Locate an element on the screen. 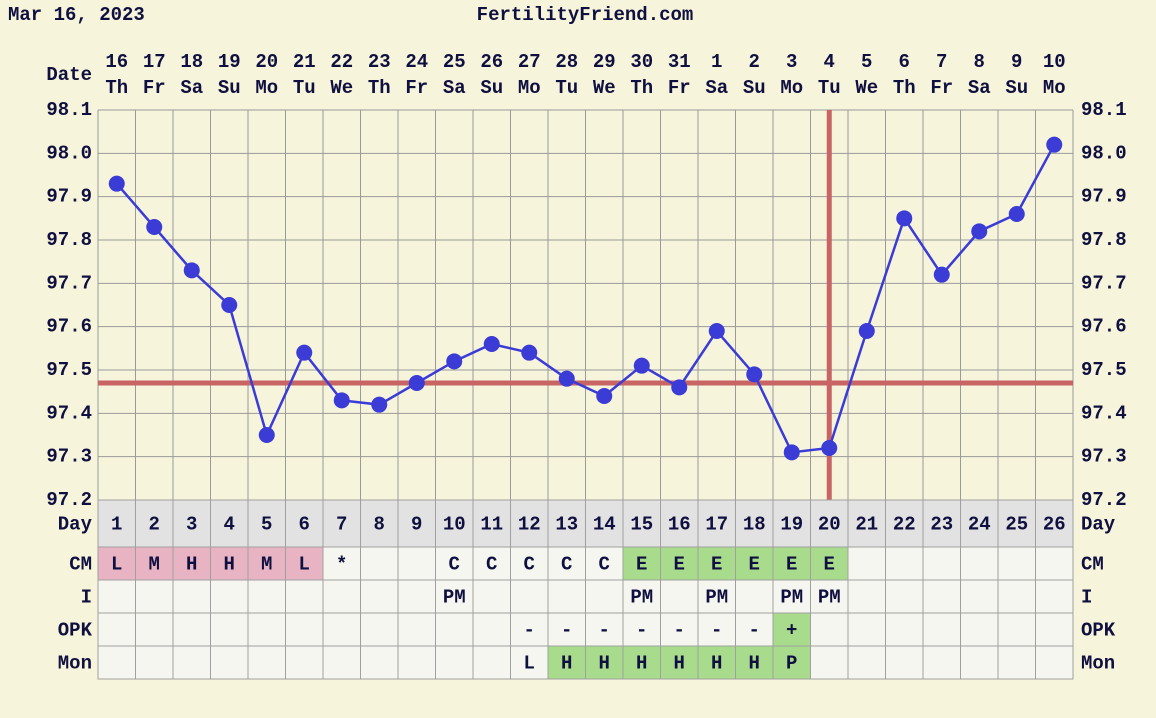 This screenshot has height=718, width=1156. cell-text: 19 is located at coordinates (791, 525).